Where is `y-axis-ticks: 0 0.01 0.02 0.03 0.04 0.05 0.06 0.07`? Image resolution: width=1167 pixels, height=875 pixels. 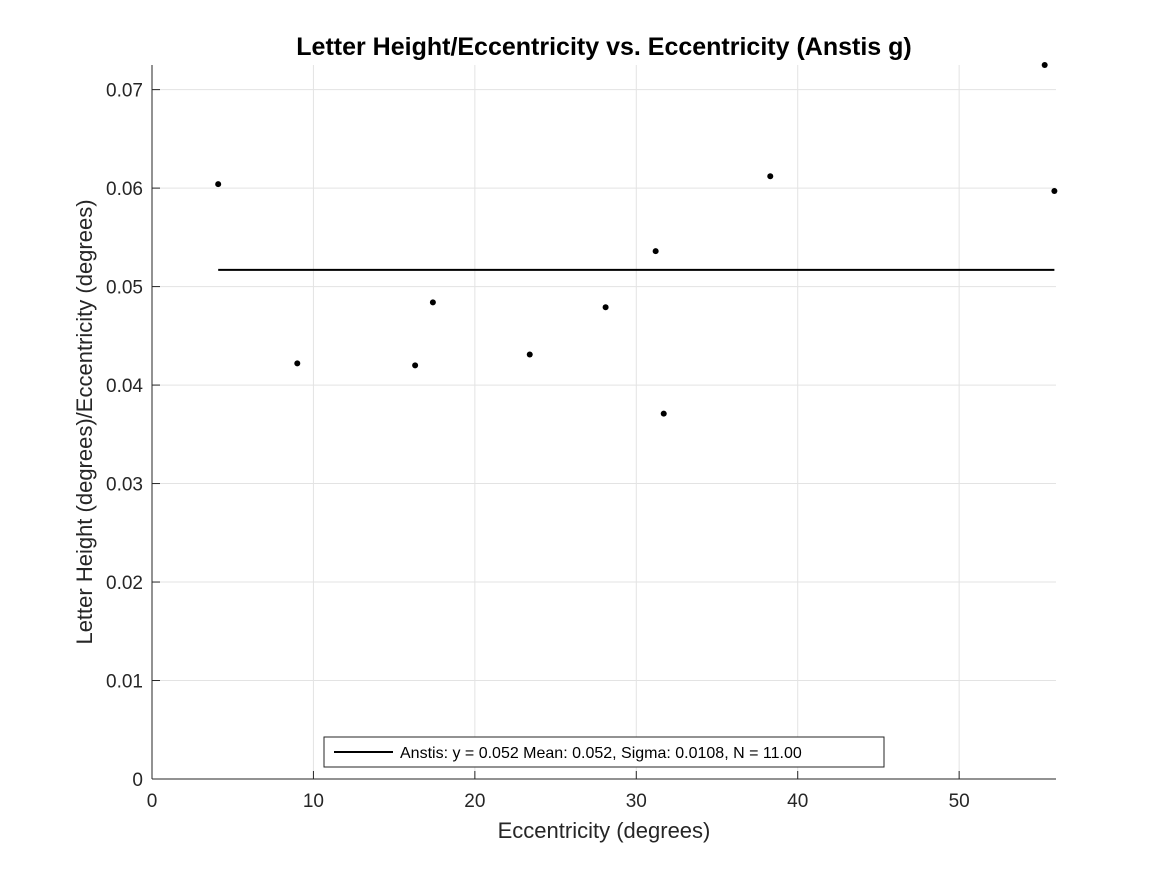 y-axis-ticks: 0 0.01 0.02 0.03 0.04 0.05 0.06 0.07 is located at coordinates (133, 436).